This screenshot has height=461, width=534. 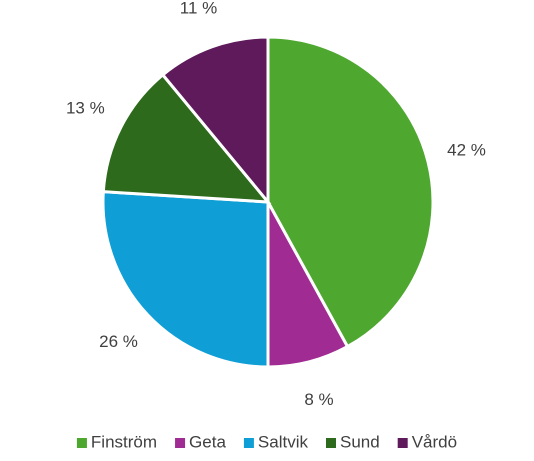 What do you see at coordinates (318, 399) in the screenshot?
I see `data-label: 8 %` at bounding box center [318, 399].